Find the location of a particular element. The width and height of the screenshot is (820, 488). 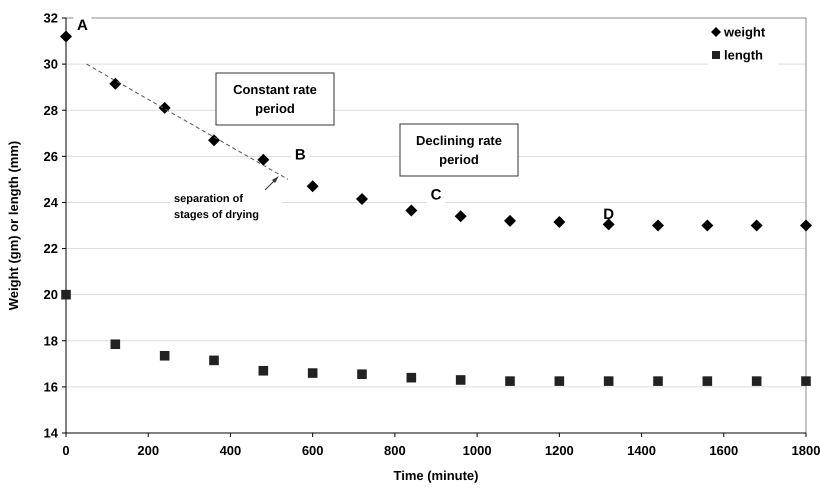

y-tick-label: 16 is located at coordinates (51, 386).